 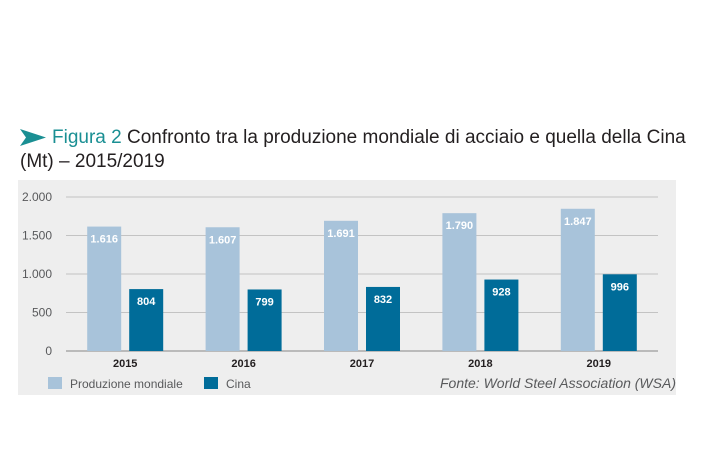 What do you see at coordinates (146, 302) in the screenshot?
I see `data-label: 804` at bounding box center [146, 302].